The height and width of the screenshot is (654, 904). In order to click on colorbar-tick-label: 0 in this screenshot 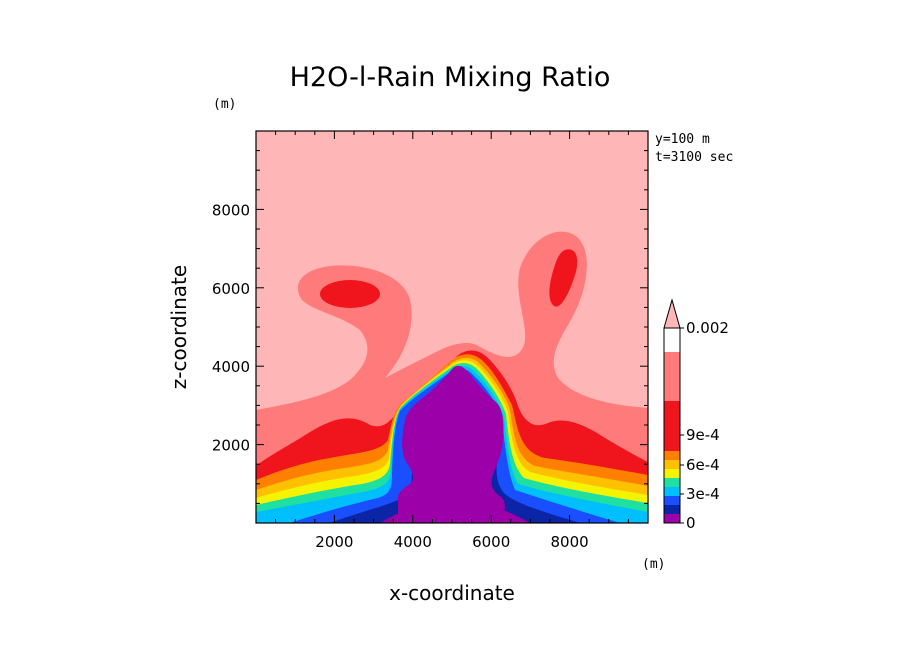, I will do `click(691, 523)`.